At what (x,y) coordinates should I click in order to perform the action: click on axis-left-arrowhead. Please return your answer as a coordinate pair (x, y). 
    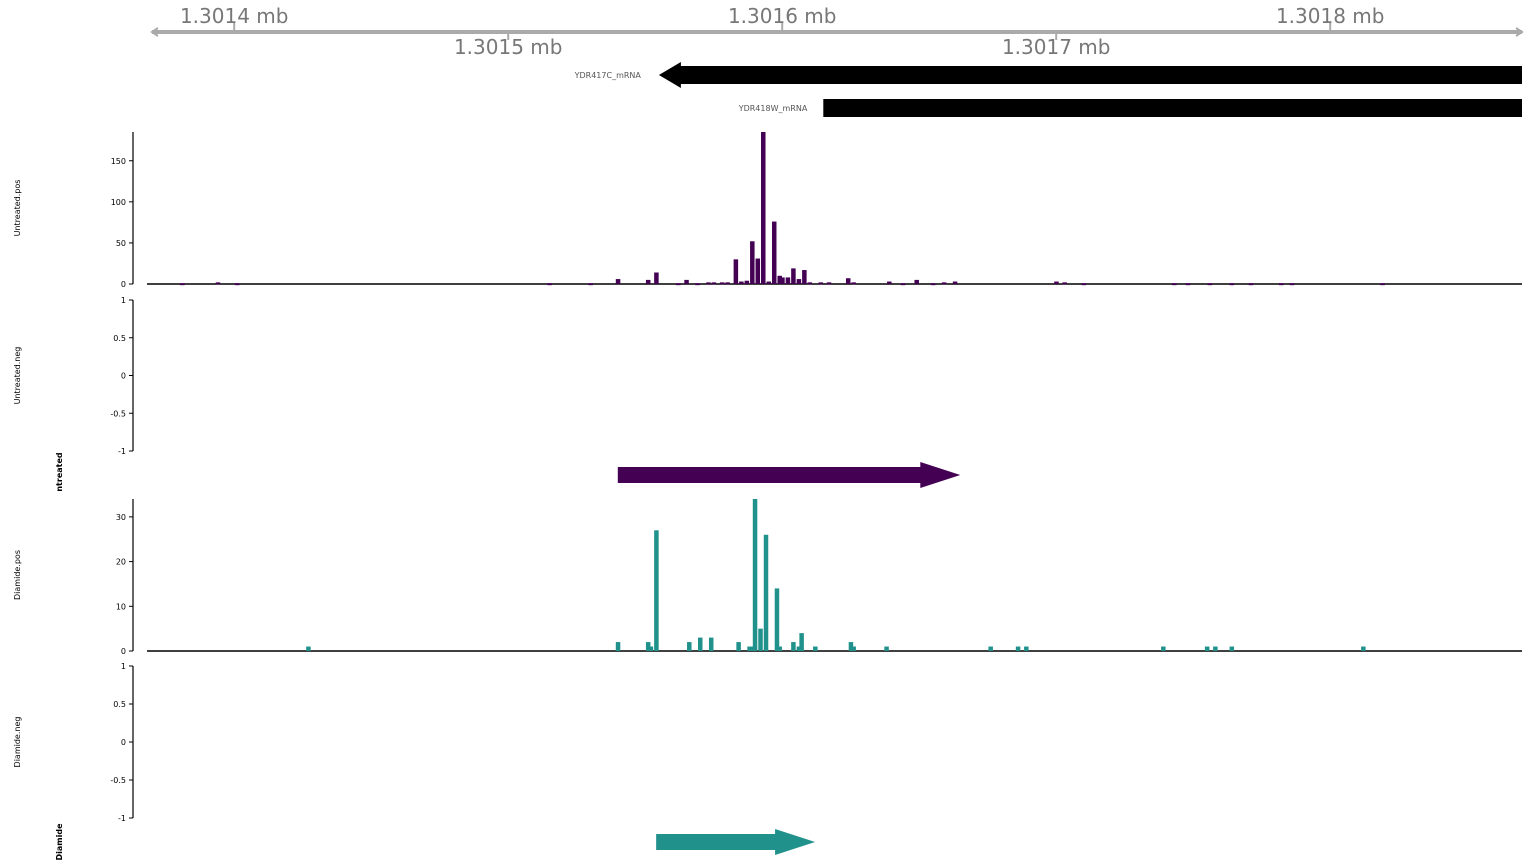
    Looking at the image, I should click on (154, 32).